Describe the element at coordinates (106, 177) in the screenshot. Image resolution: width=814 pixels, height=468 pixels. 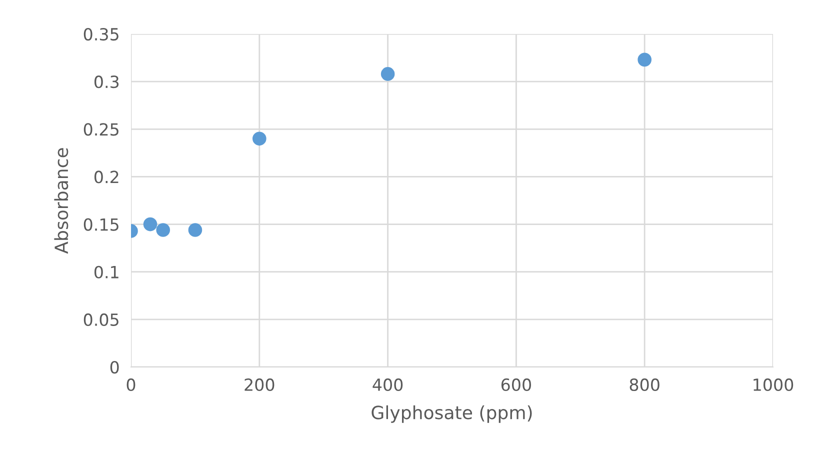
I see `y-tick-label: 0.2` at that location.